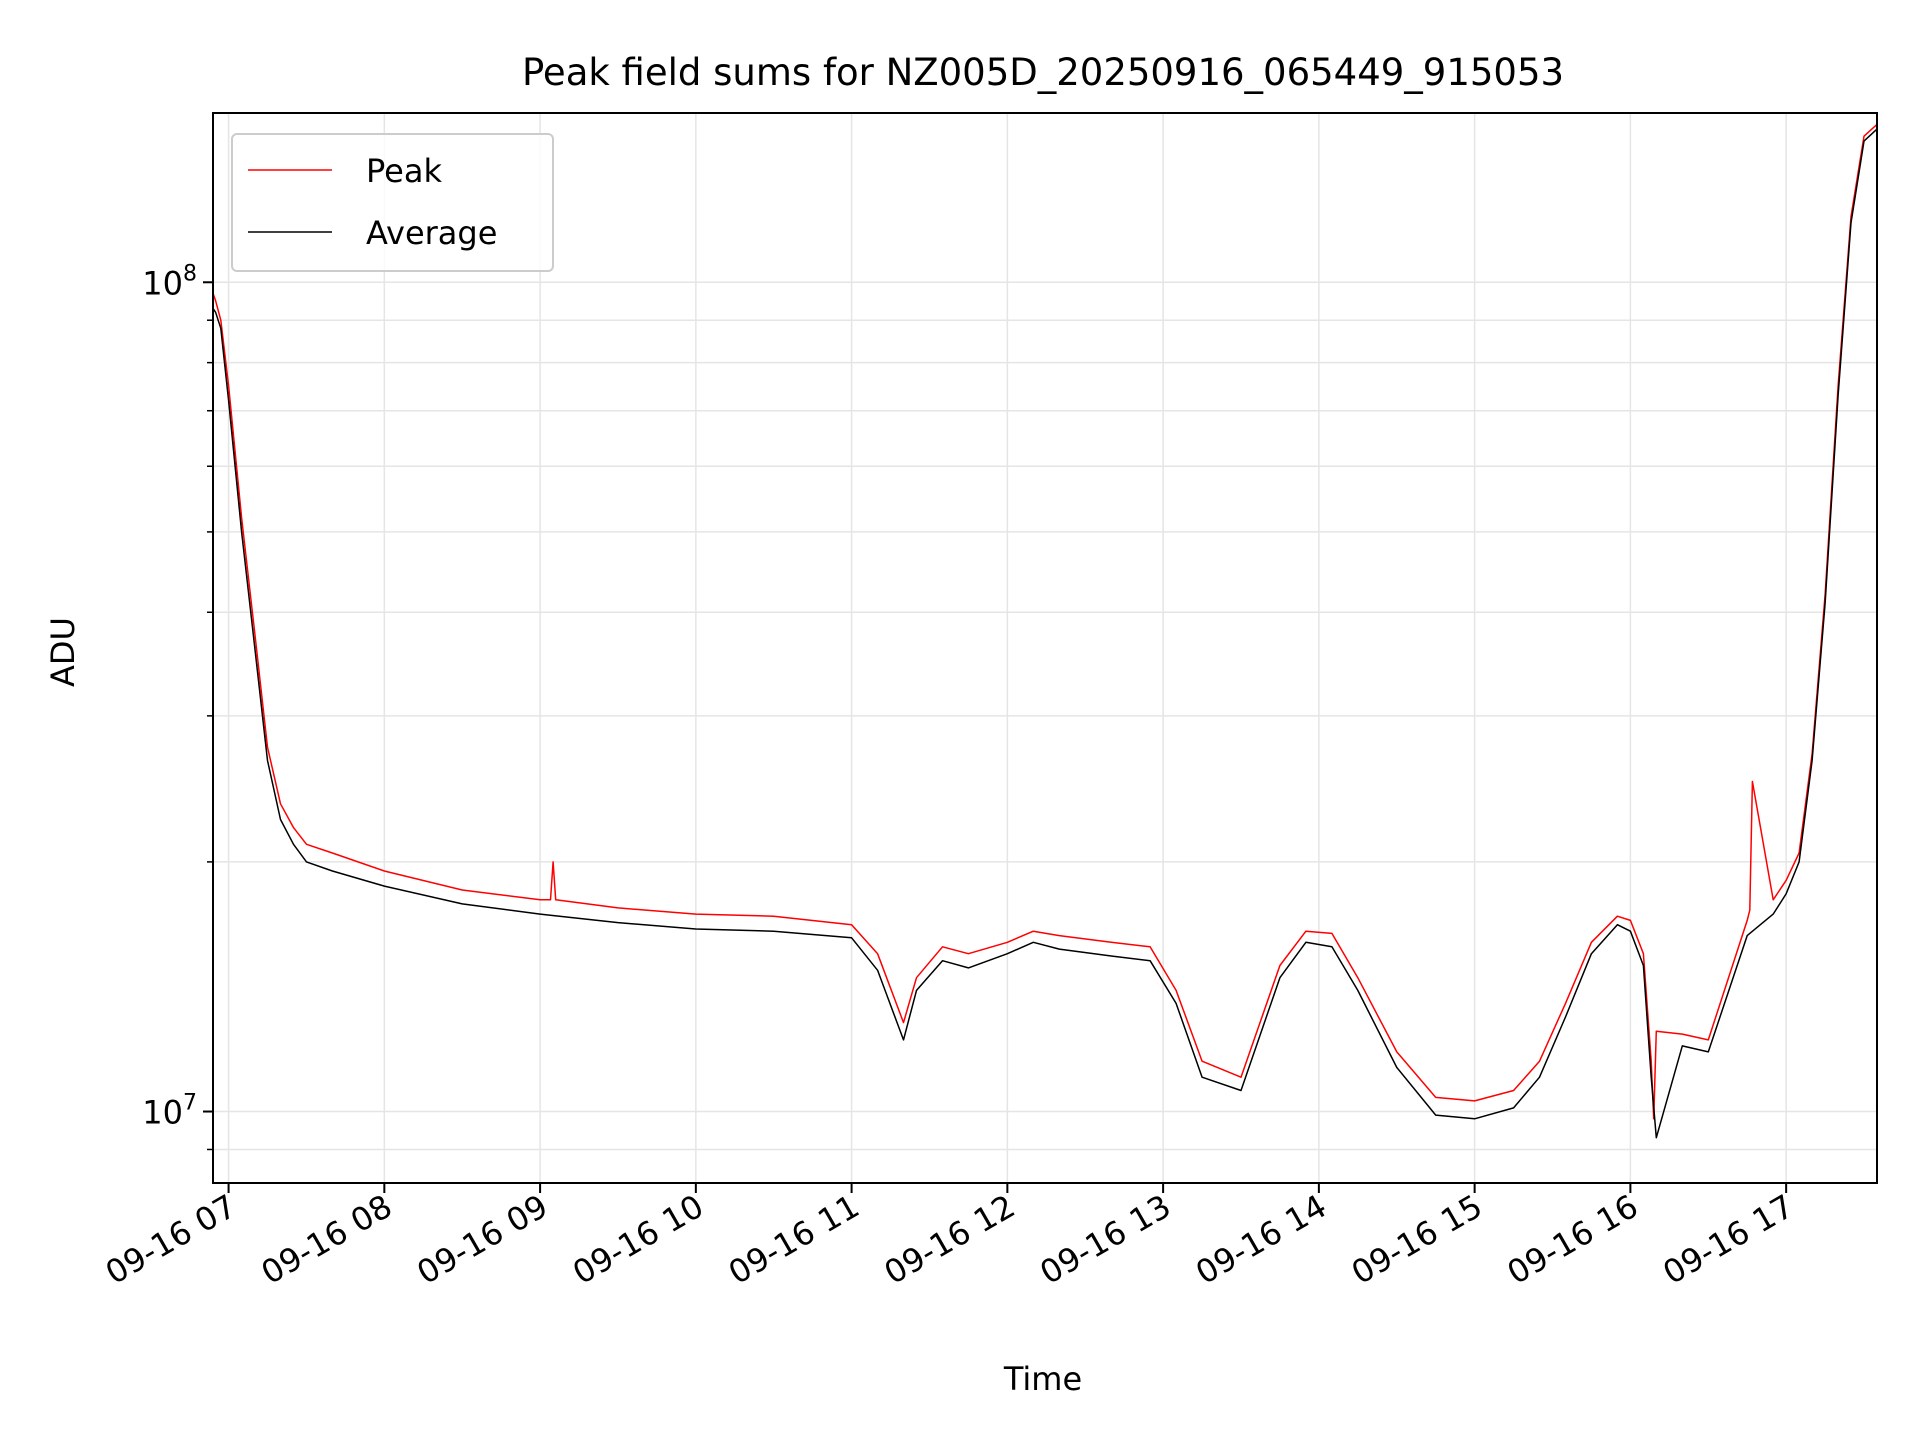 The image size is (1920, 1445). What do you see at coordinates (190, 1103) in the screenshot?
I see `y-tick-label-exponent: 7` at bounding box center [190, 1103].